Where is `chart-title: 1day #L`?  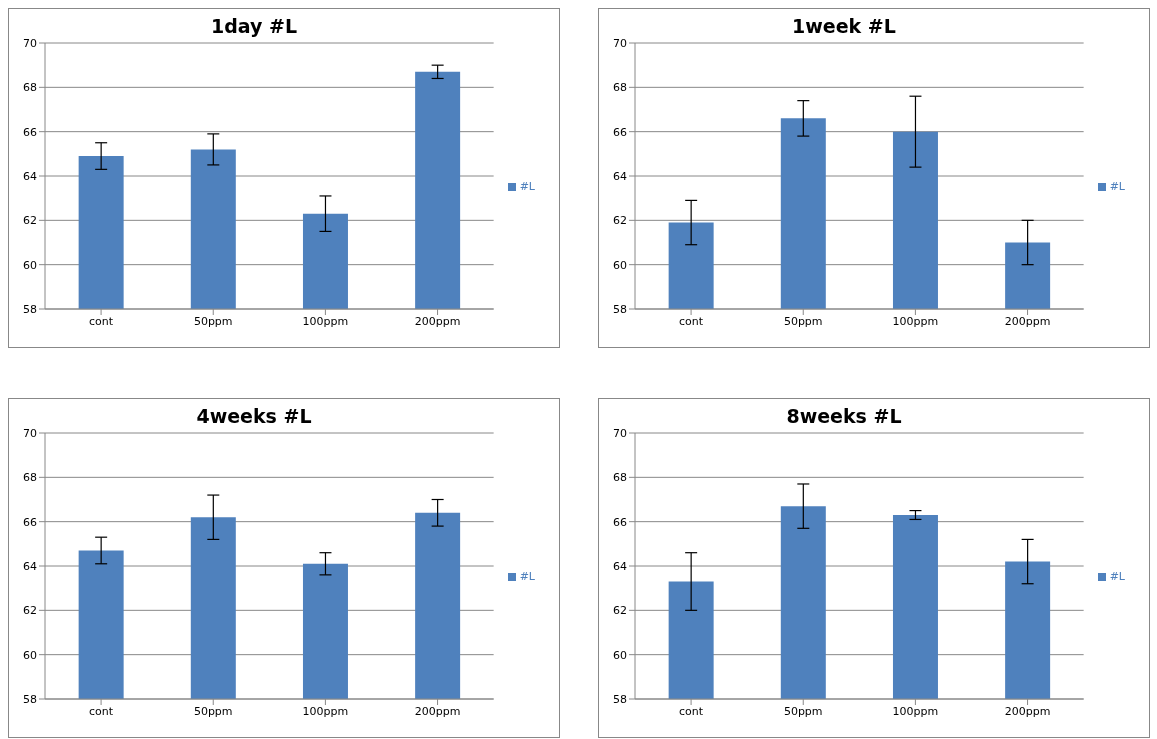
chart-title: 1day #L is located at coordinates (254, 26).